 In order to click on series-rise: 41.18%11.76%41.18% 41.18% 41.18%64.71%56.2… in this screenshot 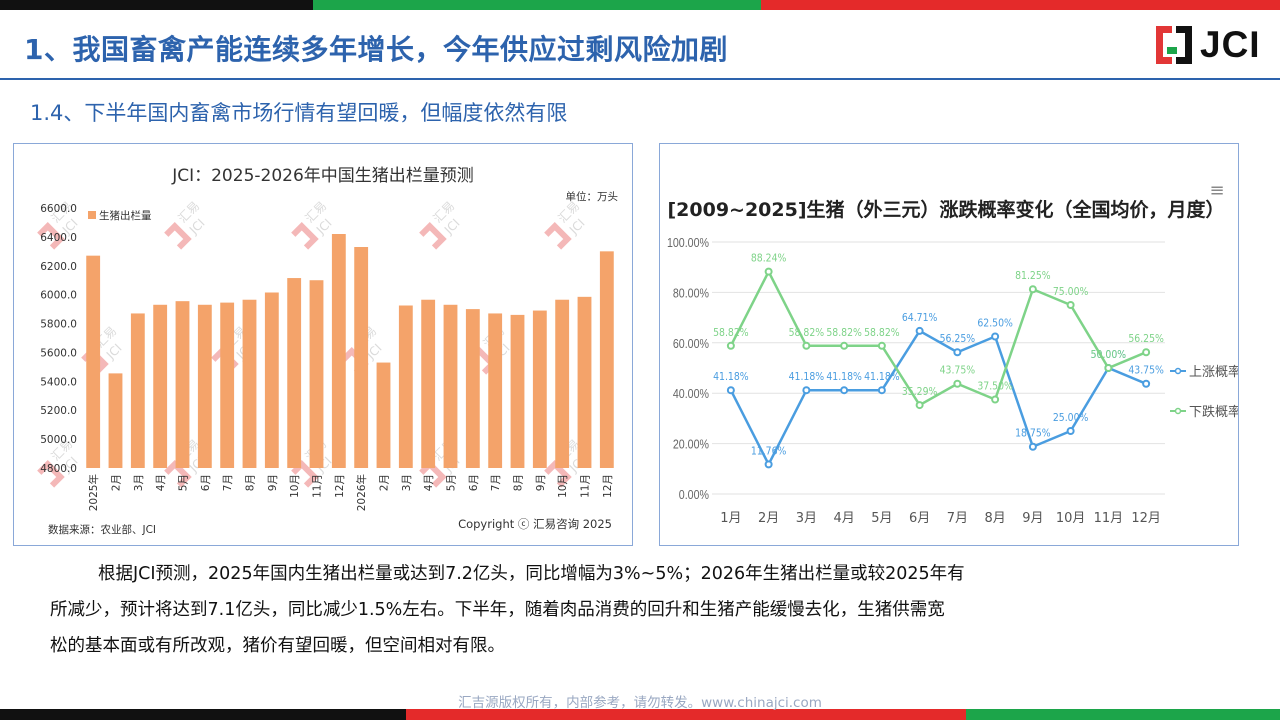, I will do `click(938, 390)`.